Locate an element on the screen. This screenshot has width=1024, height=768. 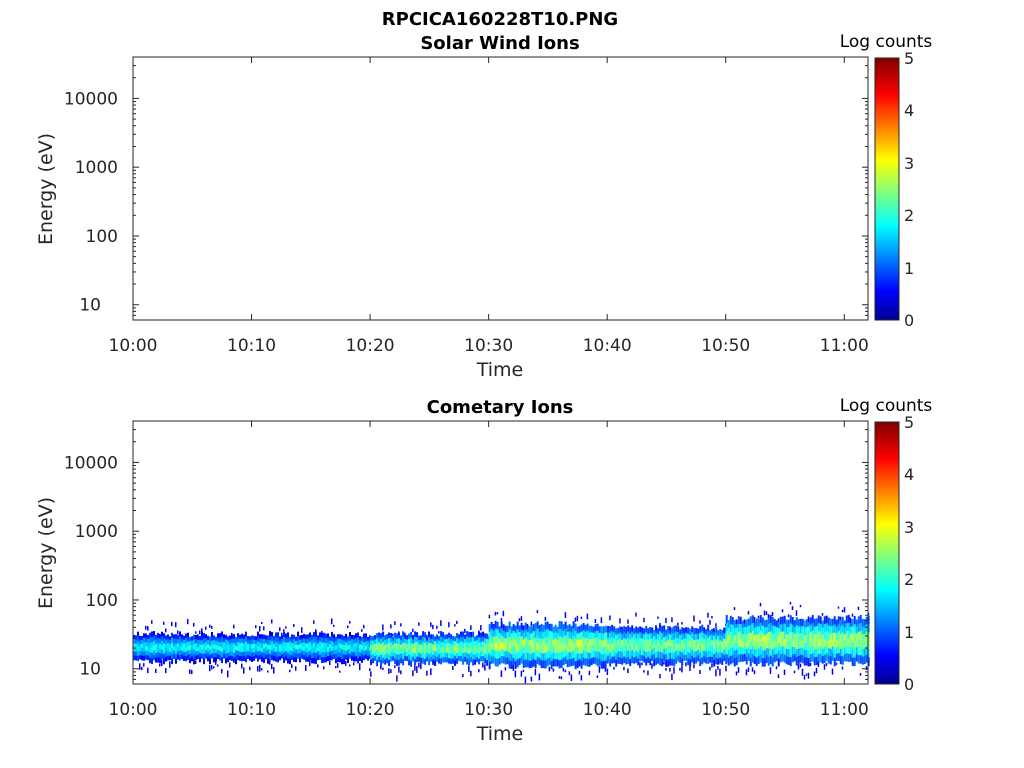
panel-title: Solar Wind Ions is located at coordinates (499, 43).